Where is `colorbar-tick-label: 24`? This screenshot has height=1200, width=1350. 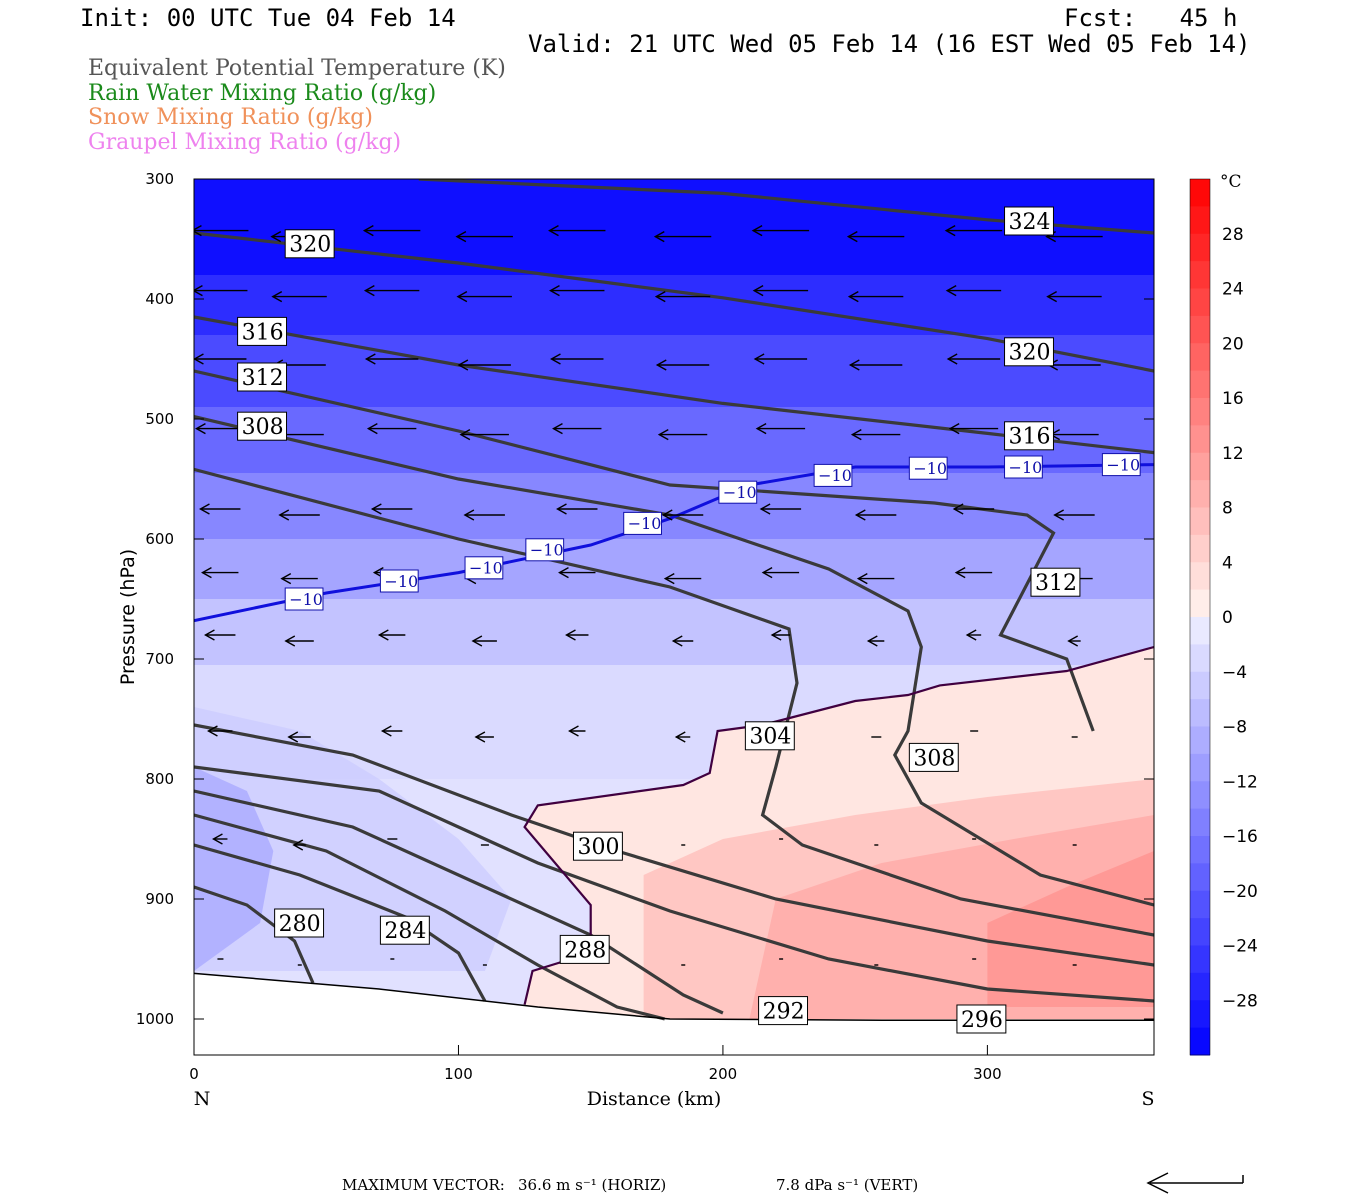 colorbar-tick-label: 24 is located at coordinates (1233, 290).